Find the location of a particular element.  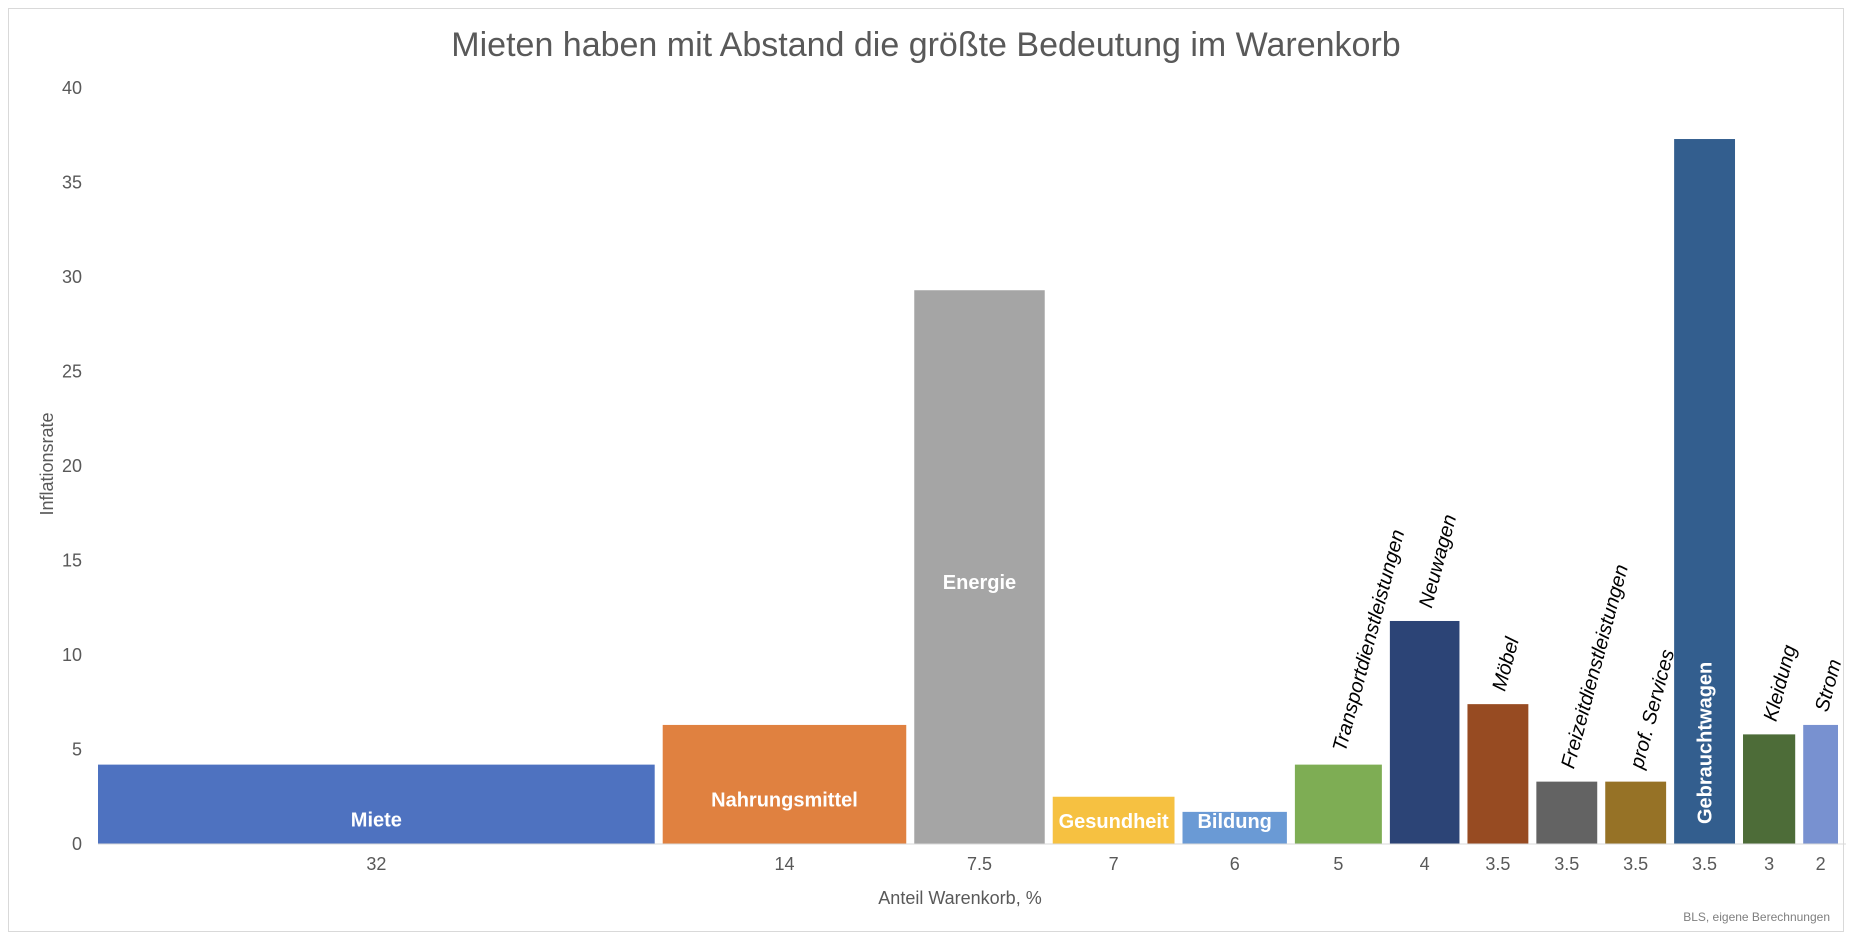

y-axis-label: Inflationsrate is located at coordinates (47, 463).